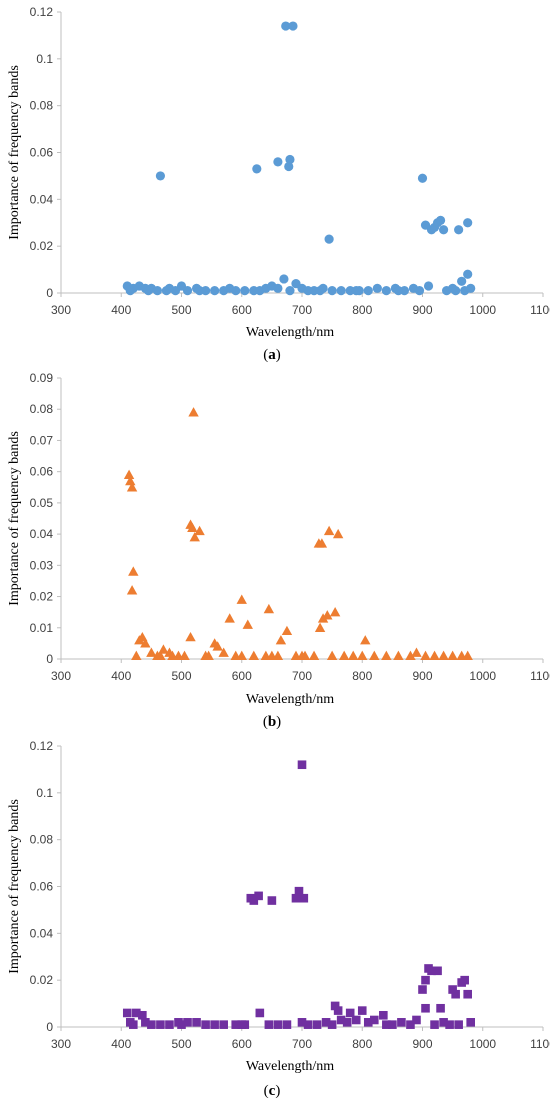  I want to click on y-tick-label: 0.04, so click(42, 933).